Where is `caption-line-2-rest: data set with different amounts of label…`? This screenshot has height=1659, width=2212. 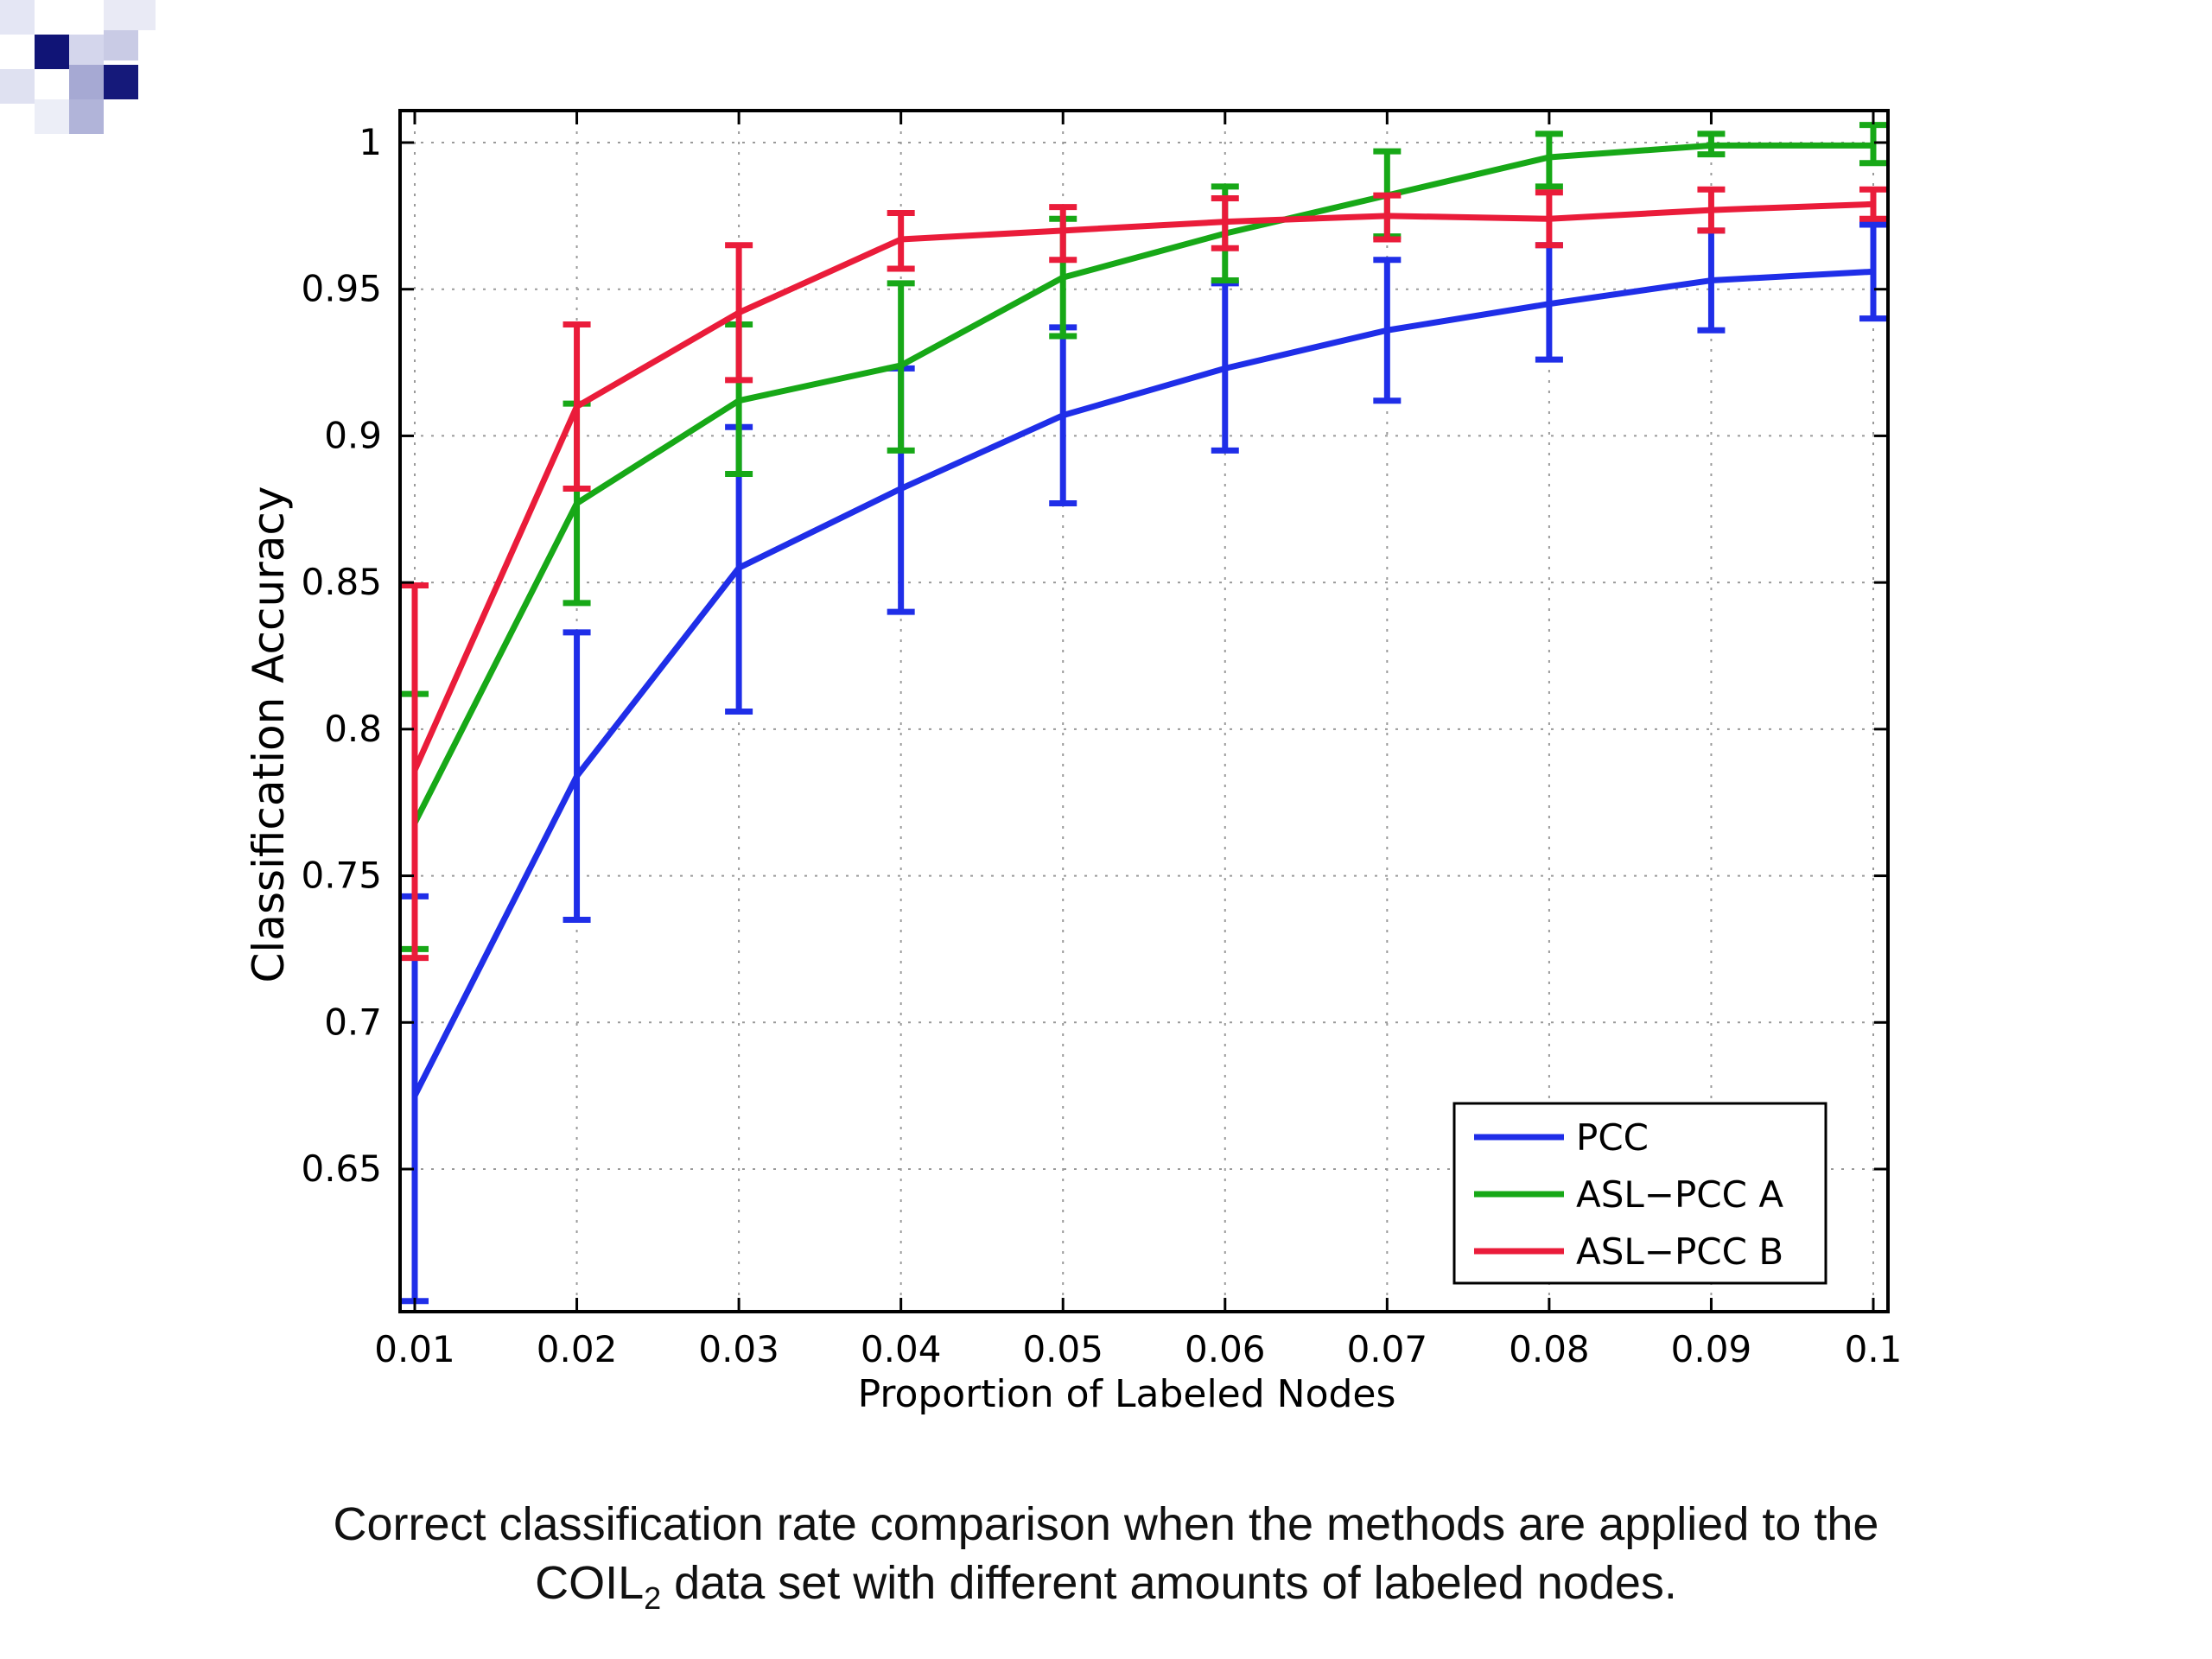 caption-line-2-rest: data set with different amounts of label… is located at coordinates (1169, 1583).